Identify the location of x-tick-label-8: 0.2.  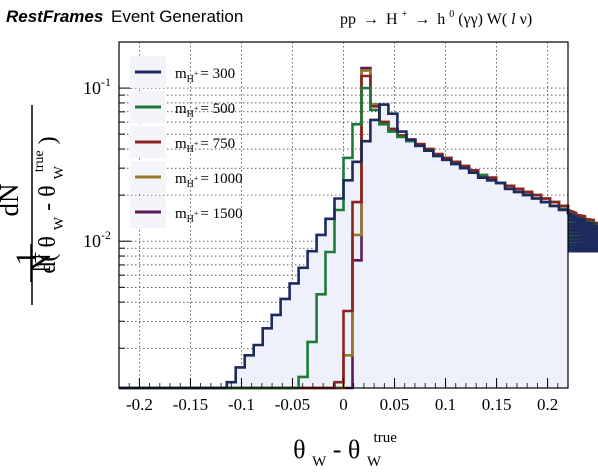
(547, 404).